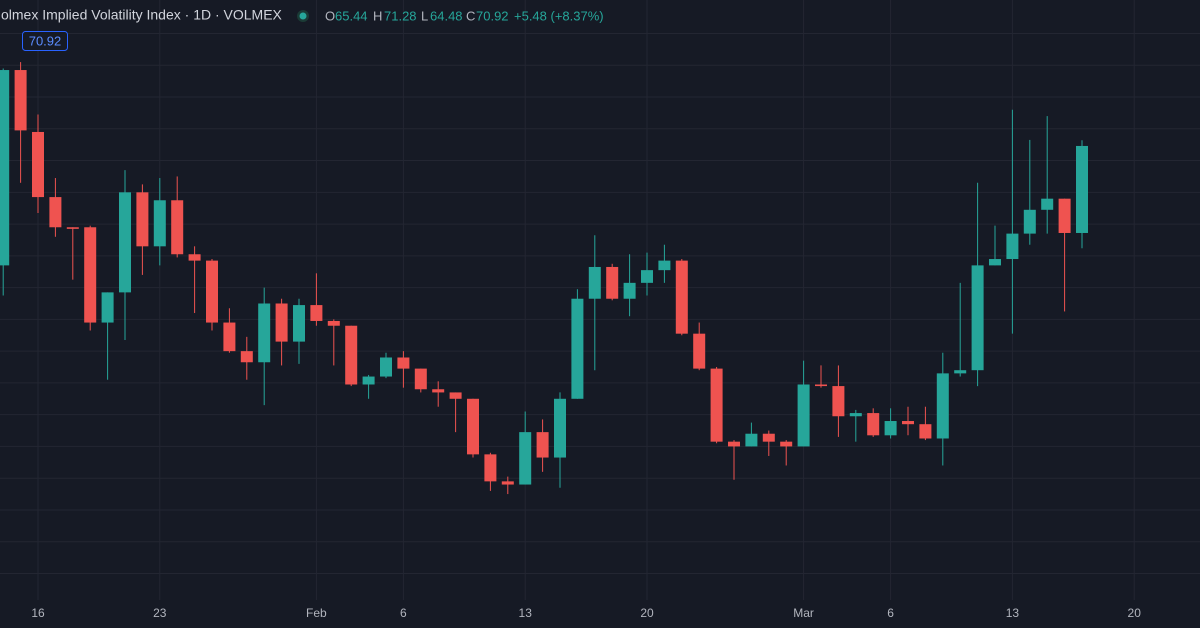 Image resolution: width=1200 pixels, height=628 pixels. I want to click on legend-change: +5.48 (+8.37%), so click(559, 15).